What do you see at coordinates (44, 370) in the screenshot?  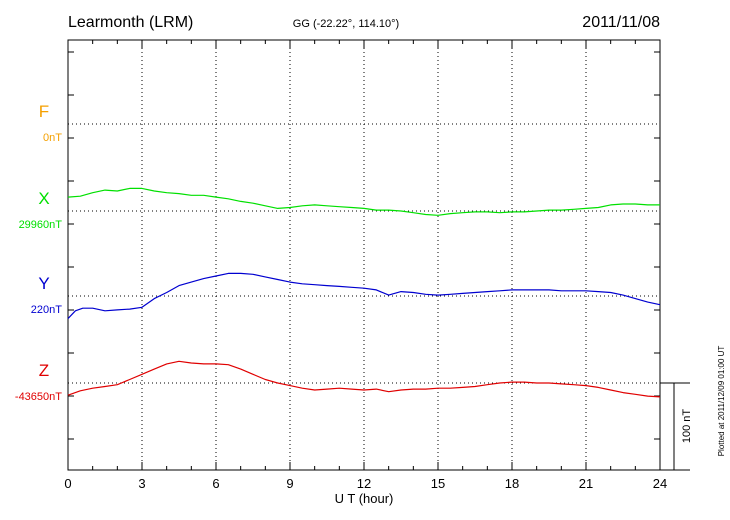 I see `series-name-z: Z` at bounding box center [44, 370].